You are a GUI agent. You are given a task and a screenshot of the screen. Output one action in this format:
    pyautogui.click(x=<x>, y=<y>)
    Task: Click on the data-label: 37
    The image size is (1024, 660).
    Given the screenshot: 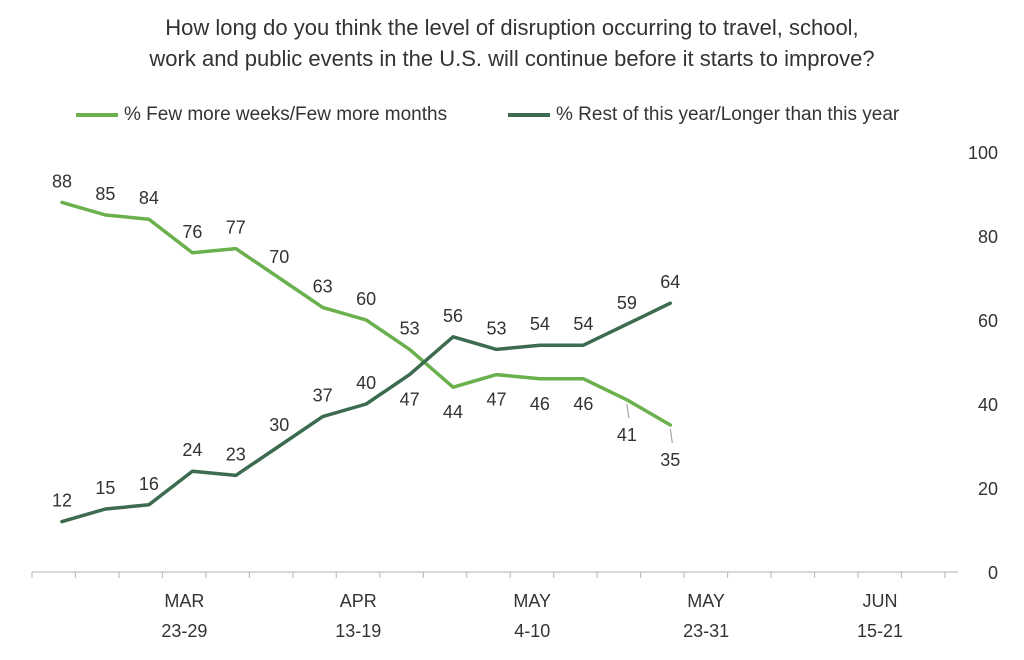 What is the action you would take?
    pyautogui.click(x=323, y=396)
    